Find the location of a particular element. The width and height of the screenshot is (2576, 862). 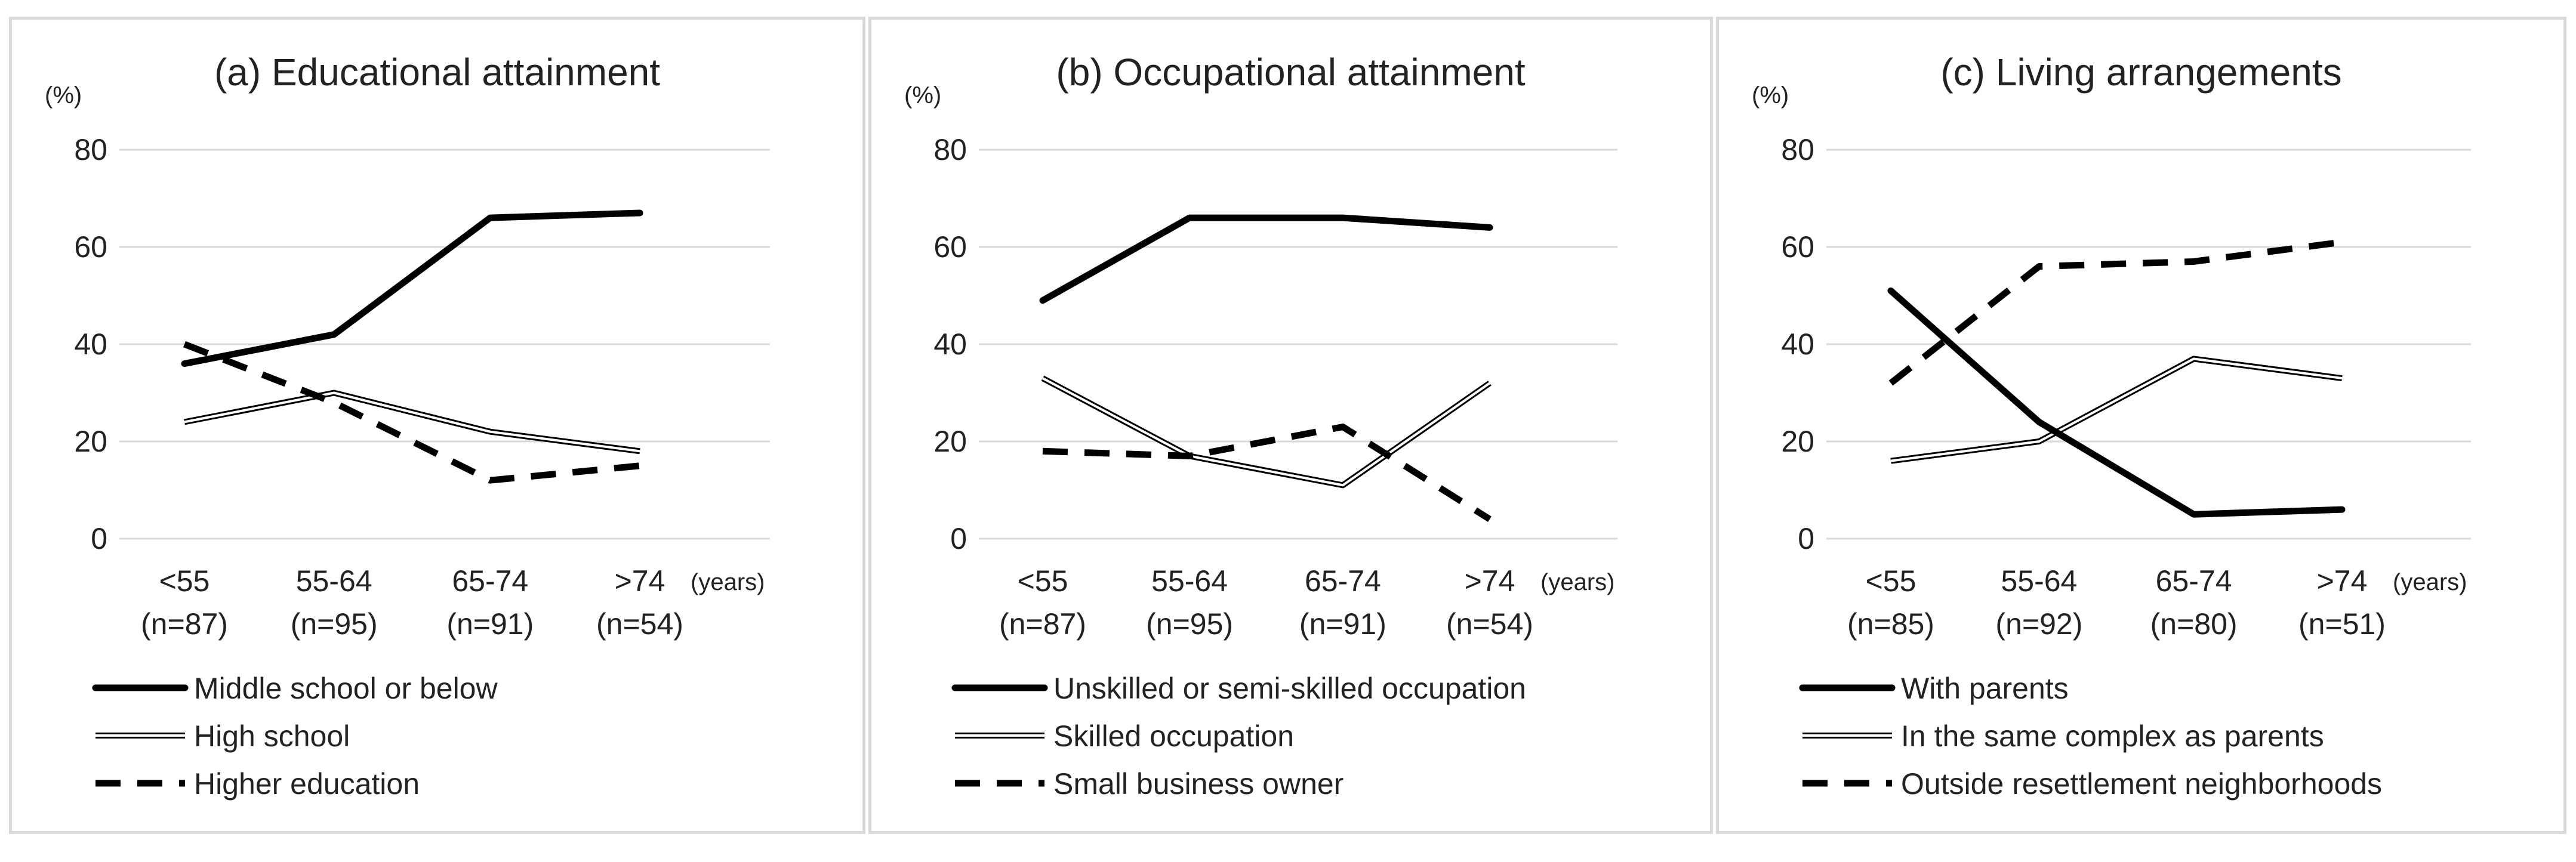

chart-title: (a) Educational attainment is located at coordinates (437, 72).